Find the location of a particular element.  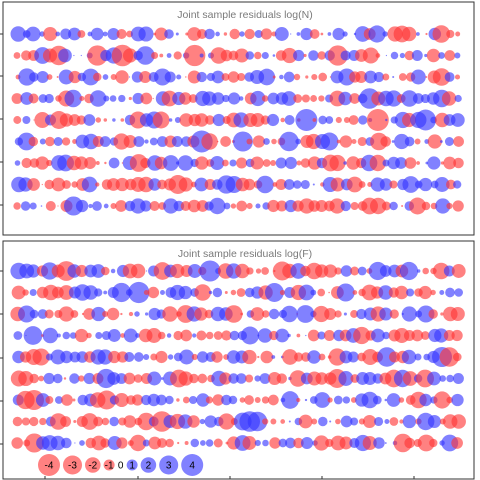

panel-title: Joint sample residuals log(F) is located at coordinates (245, 254).